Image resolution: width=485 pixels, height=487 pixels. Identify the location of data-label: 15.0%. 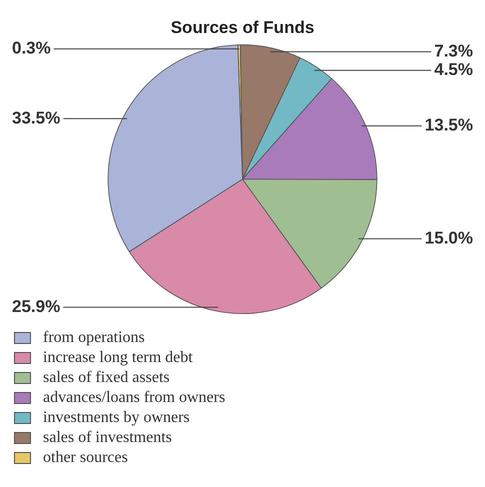
(448, 238).